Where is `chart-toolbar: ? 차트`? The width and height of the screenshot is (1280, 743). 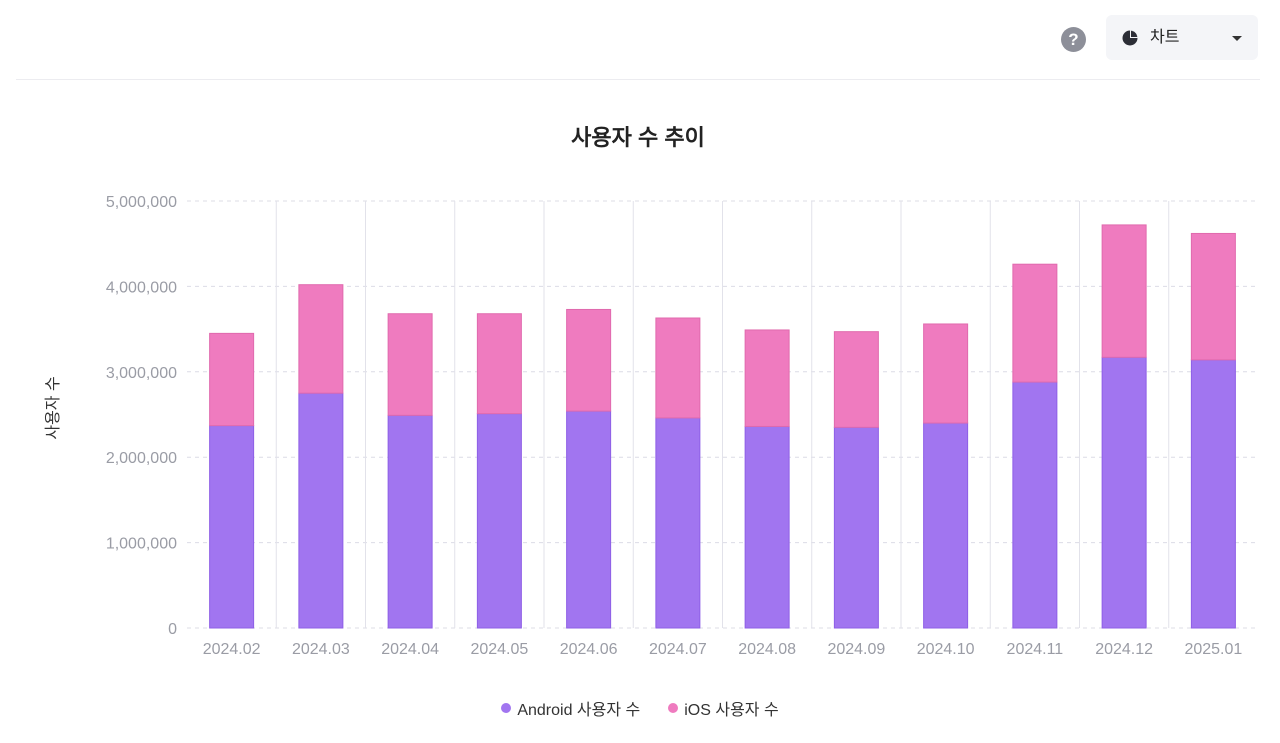 chart-toolbar: ? 차트 is located at coordinates (640, 40).